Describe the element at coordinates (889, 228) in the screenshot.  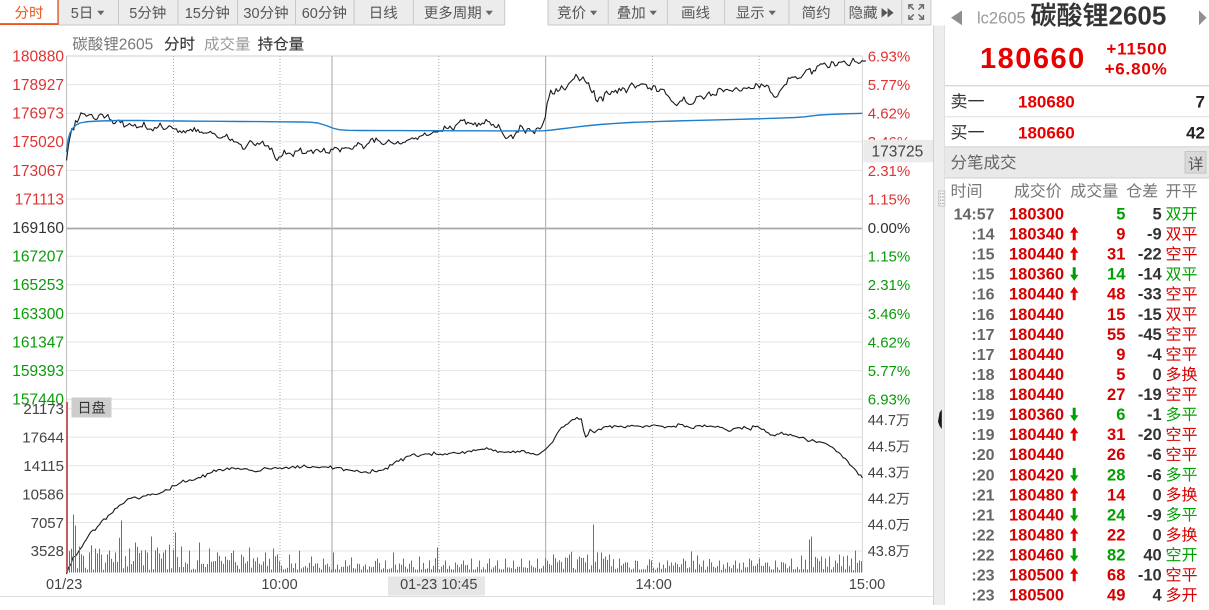
I see `svg-text: 0.00%` at that location.